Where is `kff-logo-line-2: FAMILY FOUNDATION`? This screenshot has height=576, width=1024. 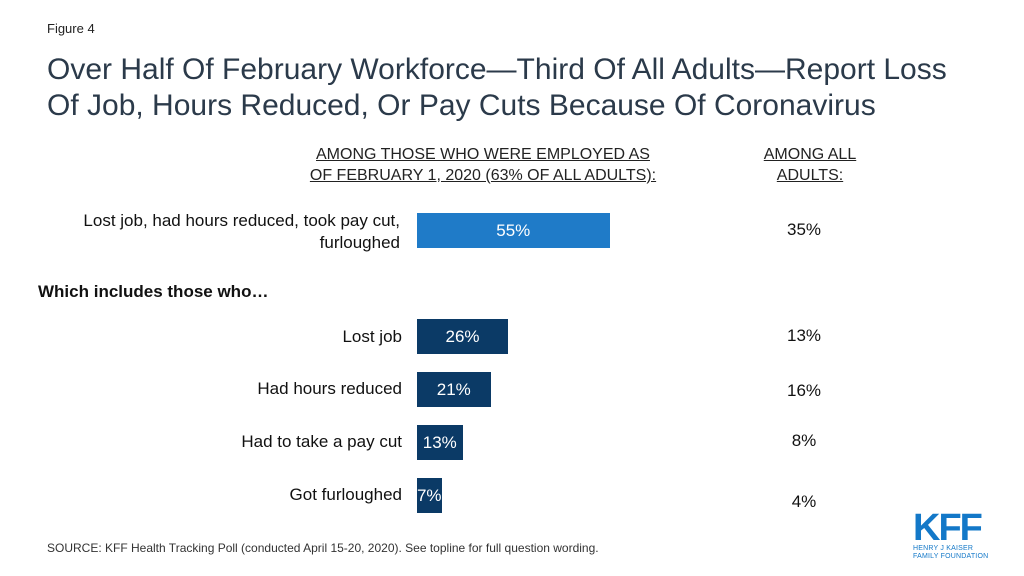
kff-logo-line-2: FAMILY FOUNDATION is located at coordinates (951, 556).